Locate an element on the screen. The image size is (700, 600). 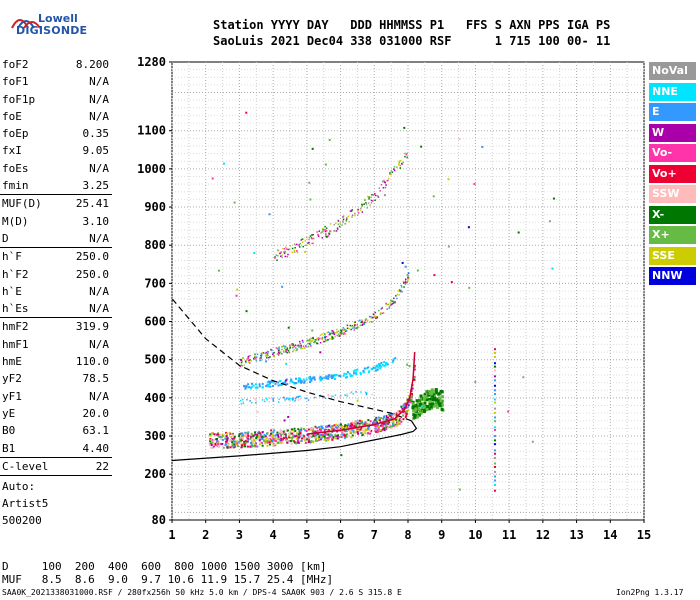
y-tick-label: 900 is located at coordinates (155, 207).